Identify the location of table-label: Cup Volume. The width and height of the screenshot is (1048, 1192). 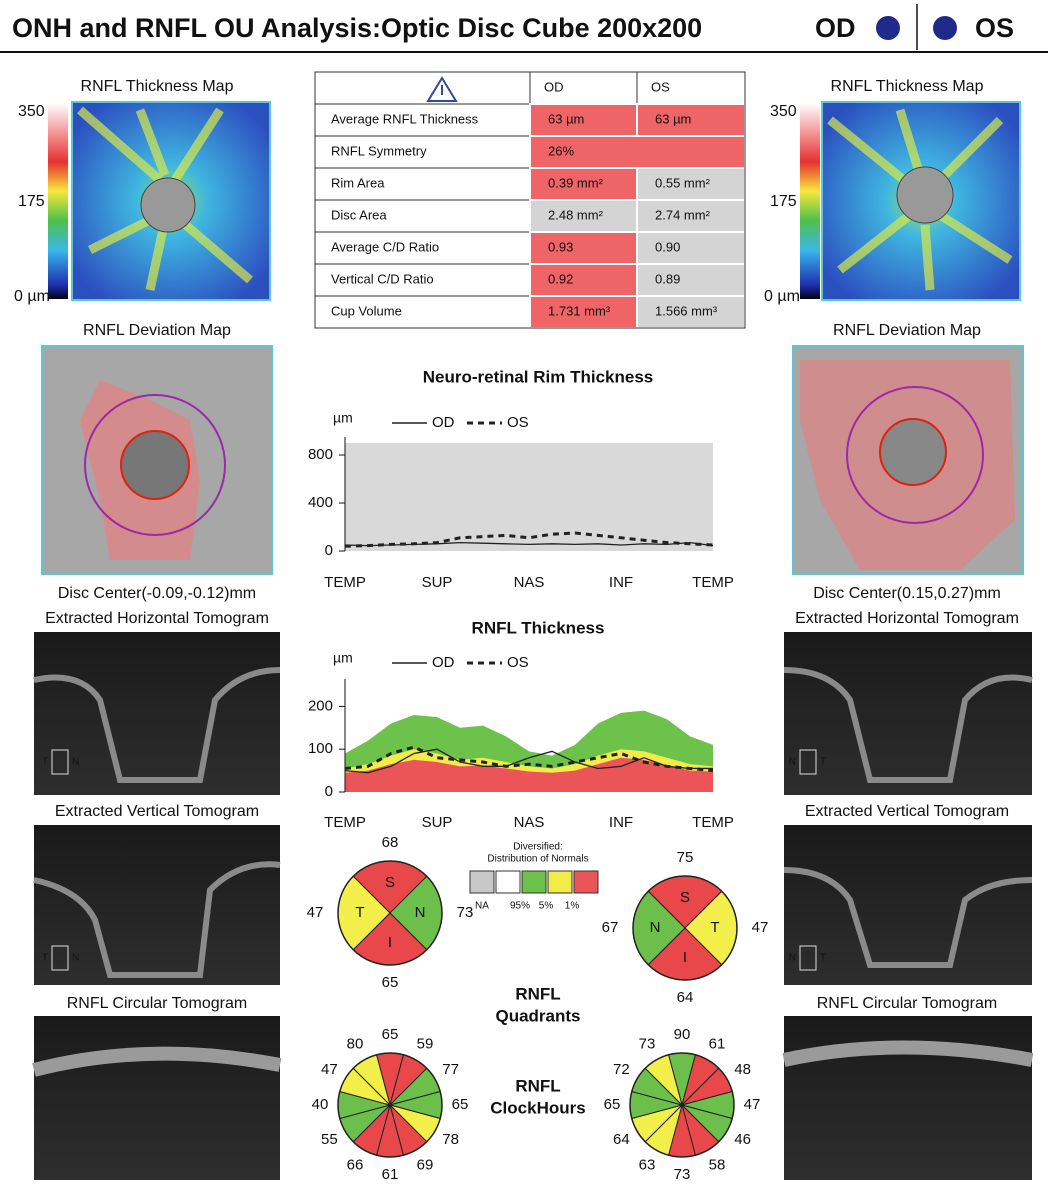
(366, 310).